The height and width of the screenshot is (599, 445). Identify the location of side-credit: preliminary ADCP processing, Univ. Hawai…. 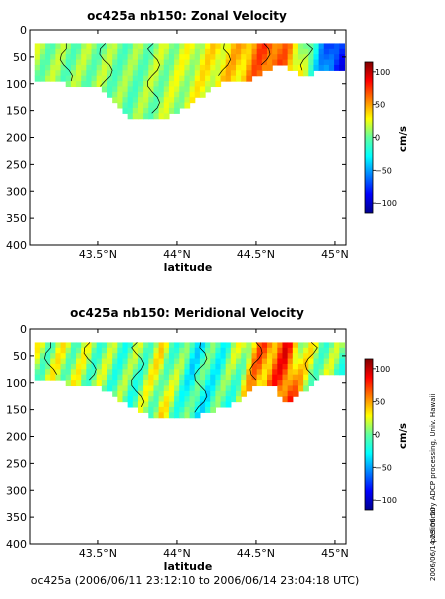
(433, 468).